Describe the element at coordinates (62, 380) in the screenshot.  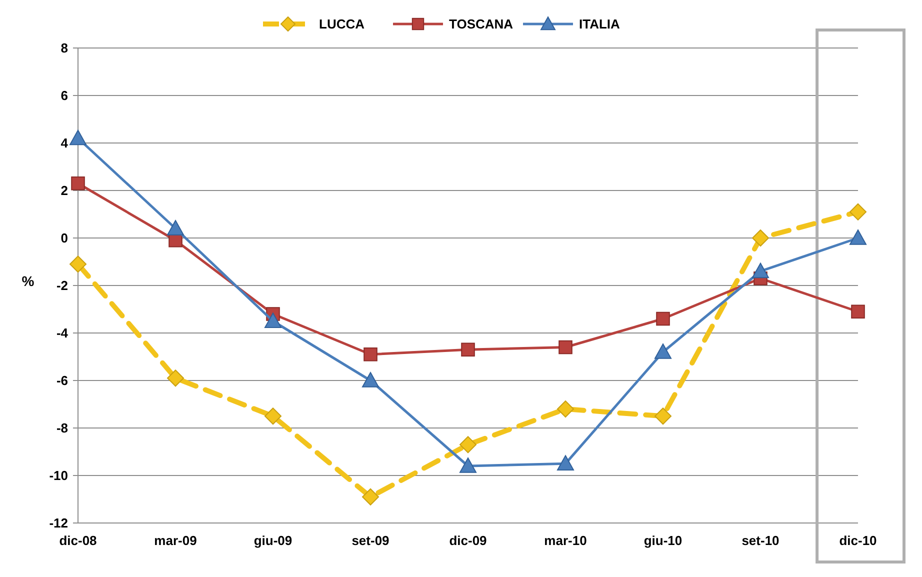
I see `y-tick-label: -6` at that location.